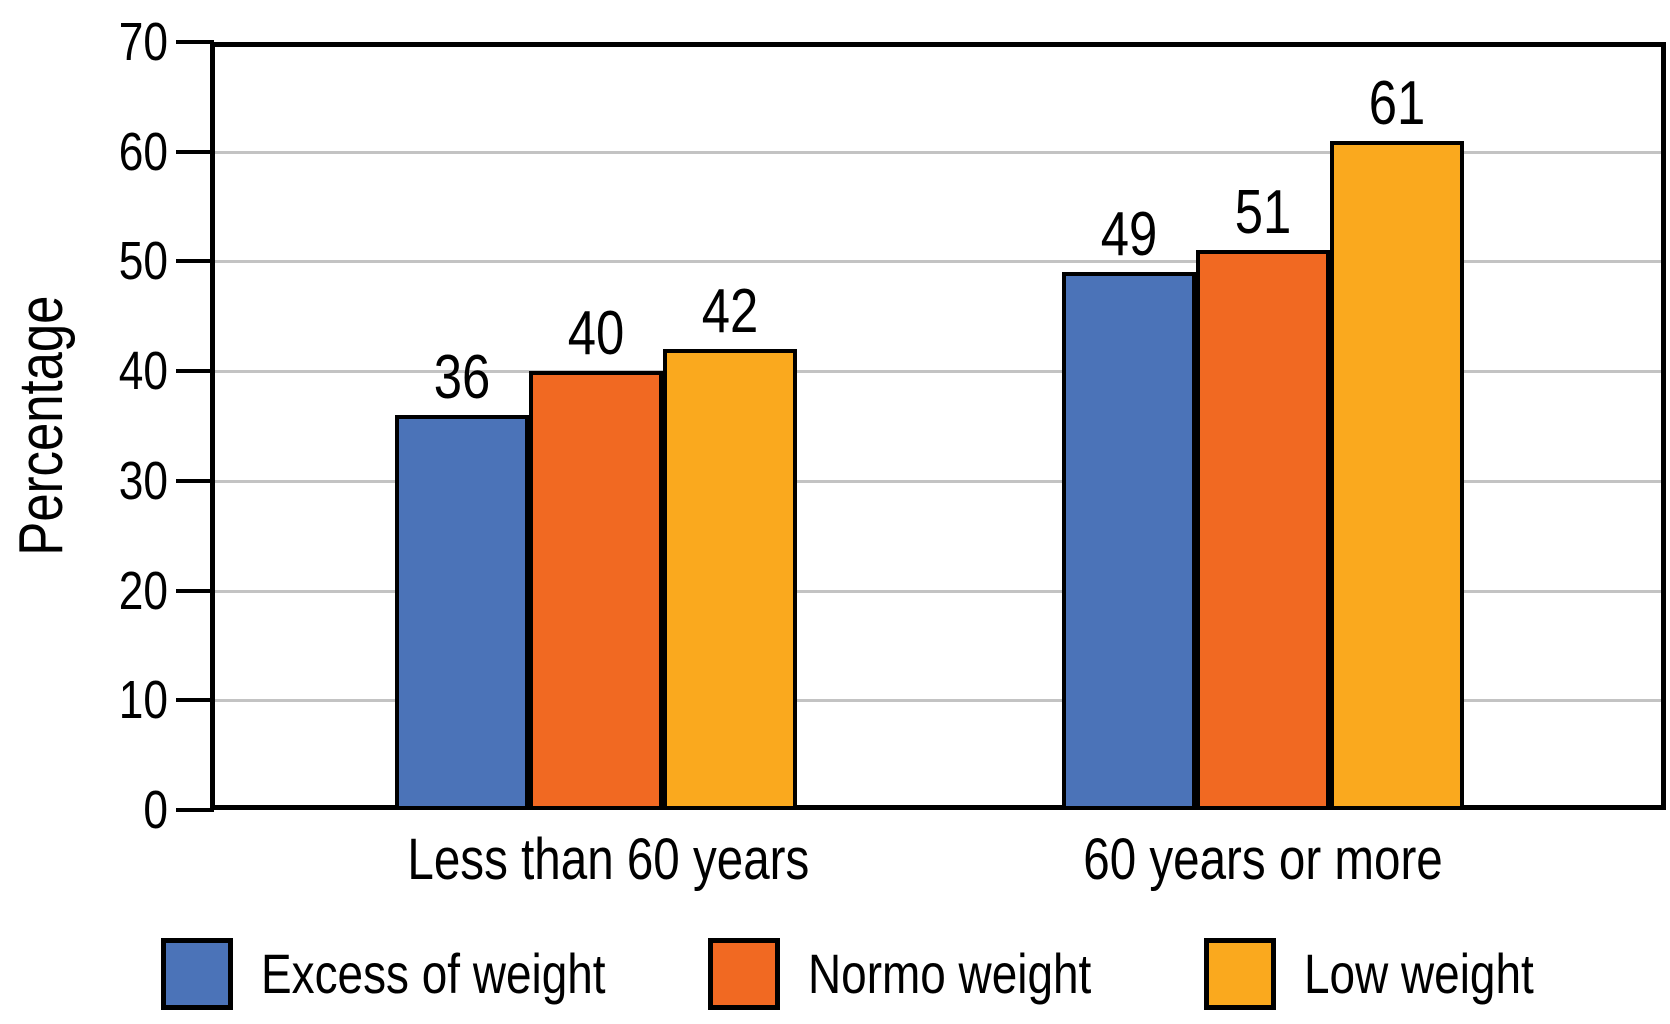  I want to click on legend-swatch-low-weight, so click(1240, 974).